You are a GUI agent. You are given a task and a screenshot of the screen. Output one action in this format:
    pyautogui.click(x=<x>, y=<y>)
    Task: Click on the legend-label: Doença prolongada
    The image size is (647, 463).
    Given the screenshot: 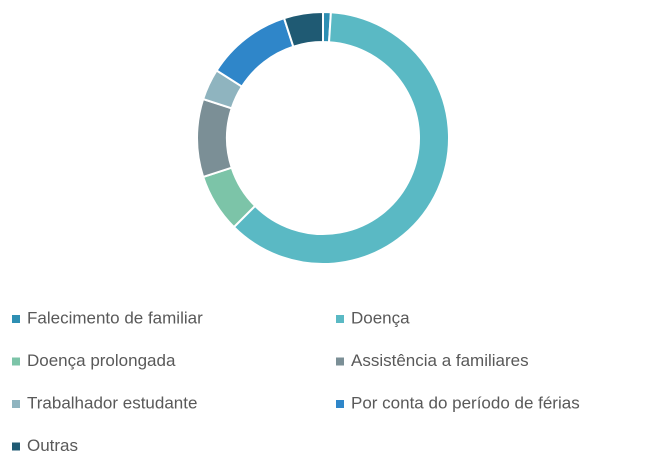 What is the action you would take?
    pyautogui.click(x=101, y=360)
    